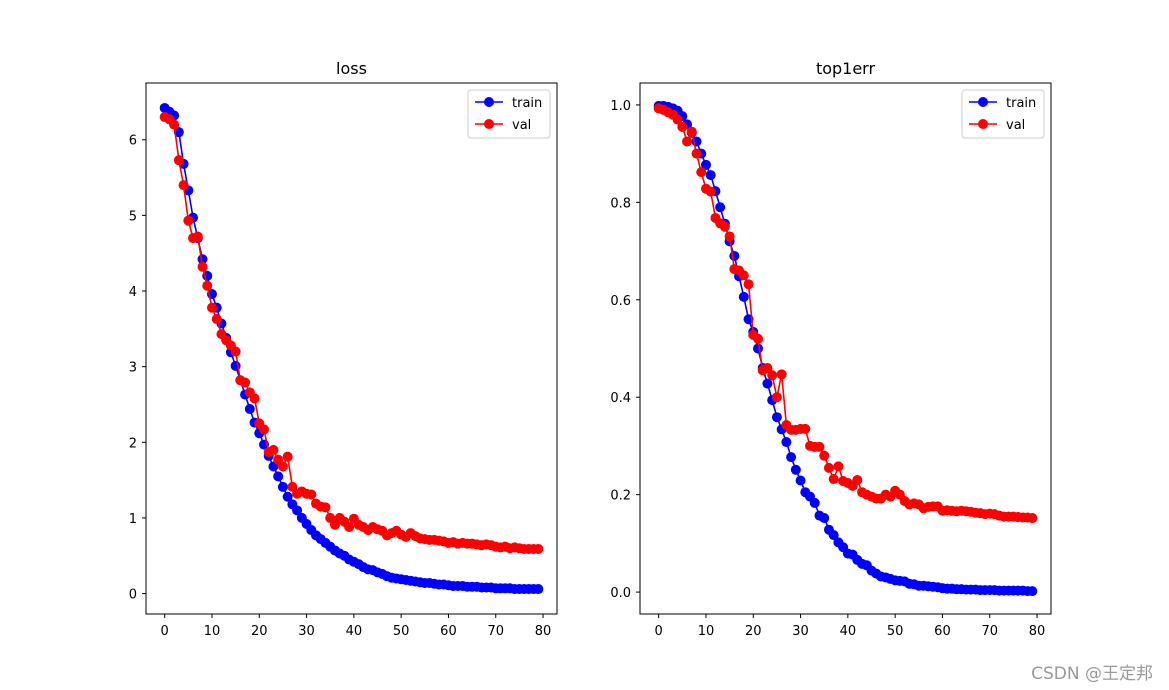 Image resolution: width=1169 pixels, height=690 pixels. Describe the element at coordinates (620, 496) in the screenshot. I see `y-tick-label: 0.2` at that location.